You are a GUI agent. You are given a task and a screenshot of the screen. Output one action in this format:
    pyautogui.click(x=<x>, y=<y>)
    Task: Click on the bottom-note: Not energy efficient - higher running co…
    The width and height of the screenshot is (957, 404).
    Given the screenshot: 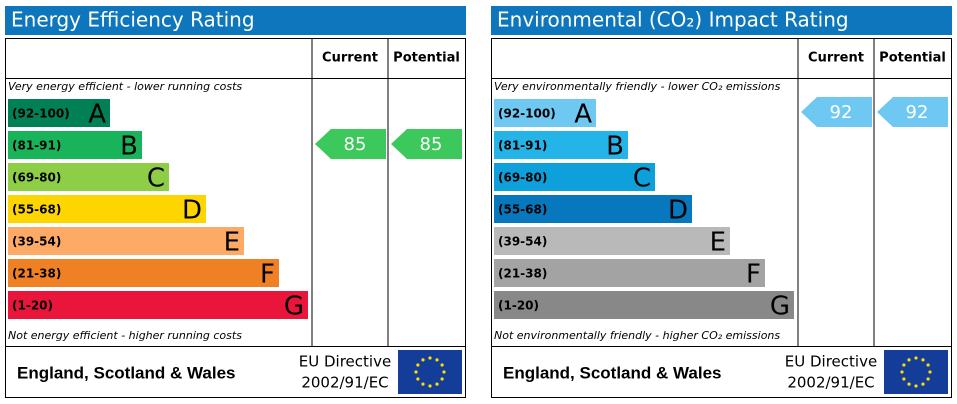 What is the action you would take?
    pyautogui.click(x=125, y=335)
    